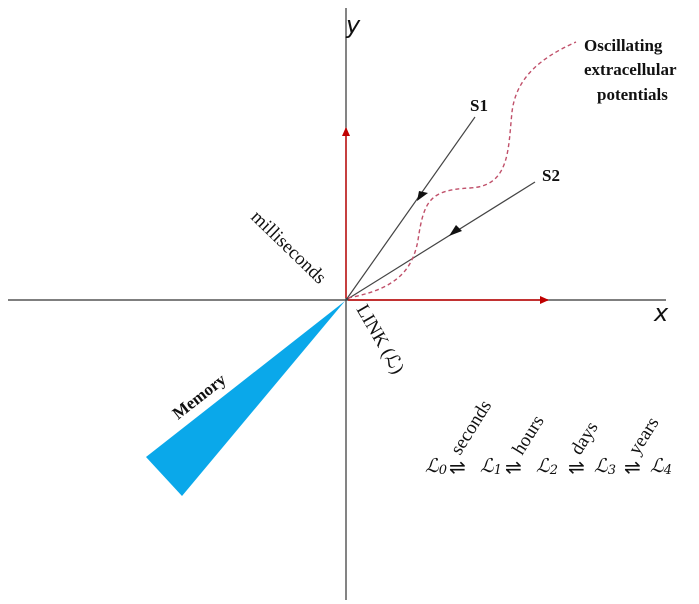 The height and width of the screenshot is (604, 699). What do you see at coordinates (353, 25) in the screenshot?
I see `y-axis-label: y` at bounding box center [353, 25].